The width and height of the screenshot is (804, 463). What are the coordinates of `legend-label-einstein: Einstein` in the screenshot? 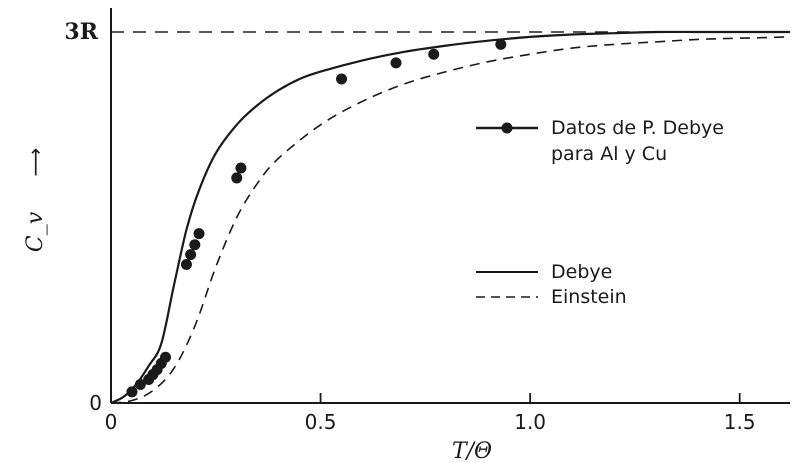 It's located at (589, 297).